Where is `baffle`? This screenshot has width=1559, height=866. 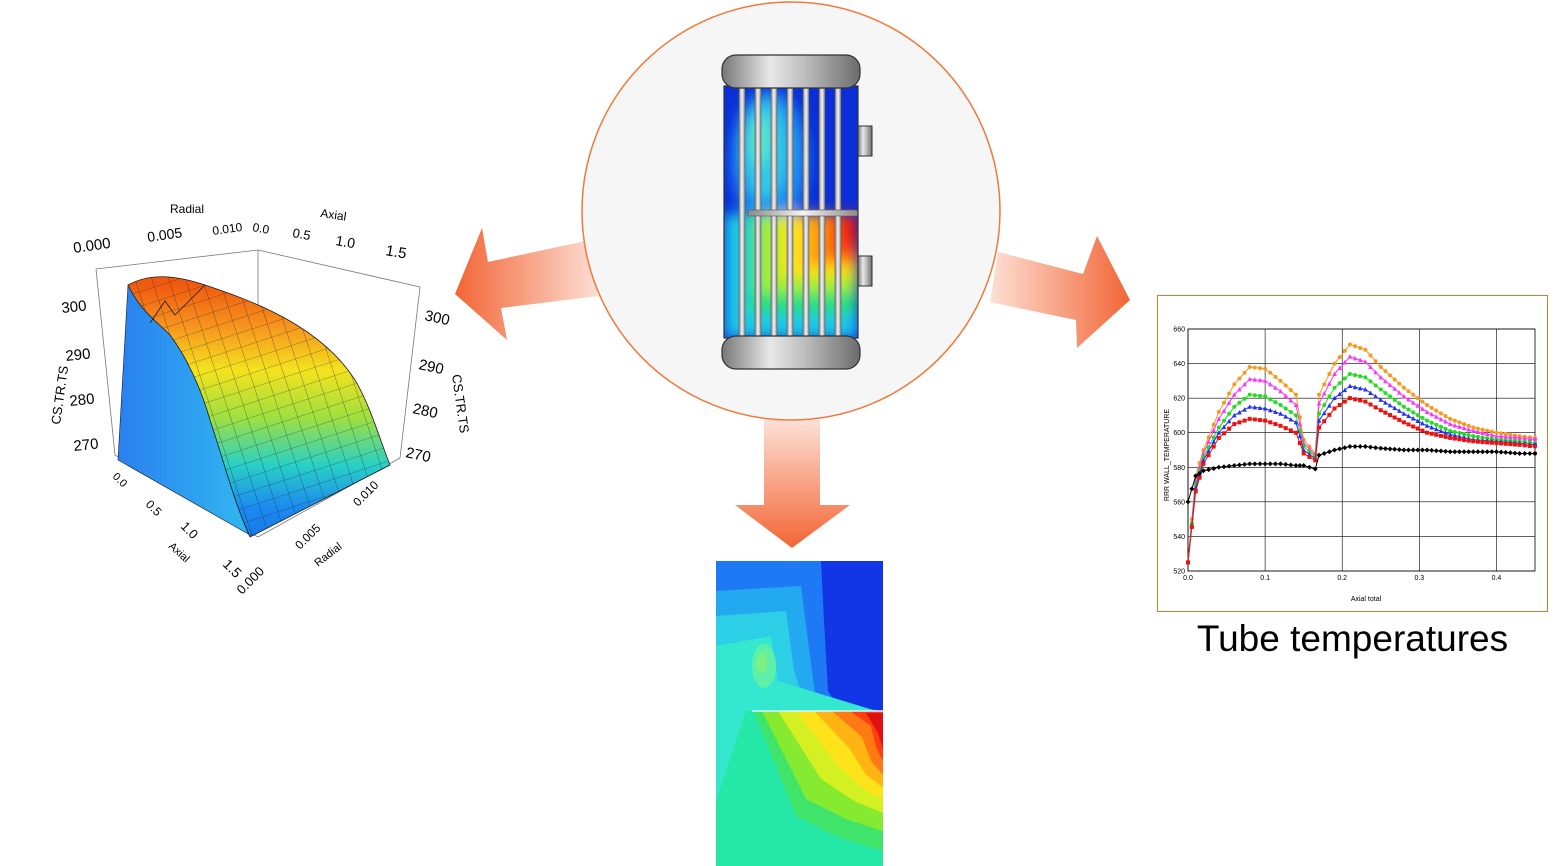
baffle is located at coordinates (803, 213).